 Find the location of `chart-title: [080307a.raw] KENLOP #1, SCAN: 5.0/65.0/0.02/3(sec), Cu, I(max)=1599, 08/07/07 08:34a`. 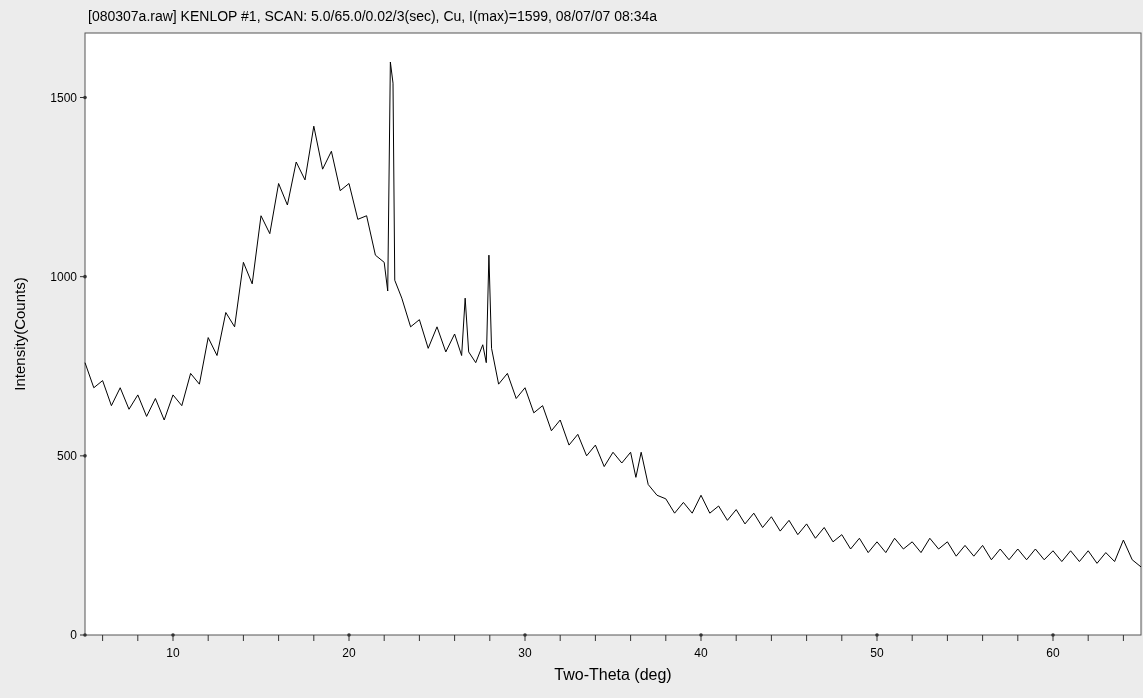

chart-title: [080307a.raw] KENLOP #1, SCAN: 5.0/65.0/0.02/3(sec), Cu, I(max)=1599, 08/07/07 08:34a is located at coordinates (373, 16).